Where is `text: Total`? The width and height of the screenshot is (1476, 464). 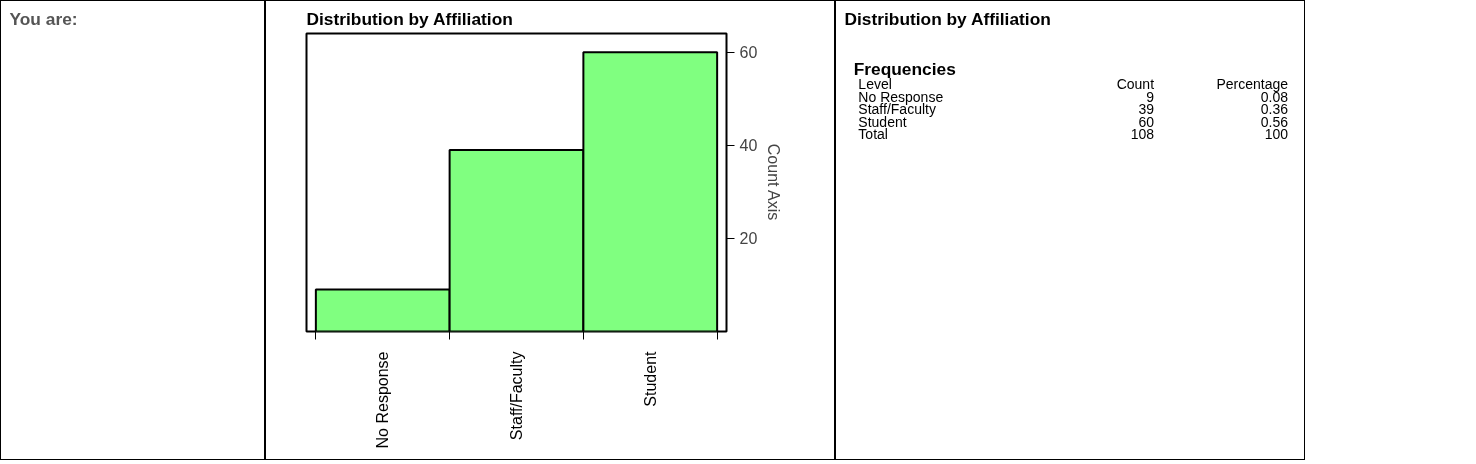 text: Total is located at coordinates (873, 134).